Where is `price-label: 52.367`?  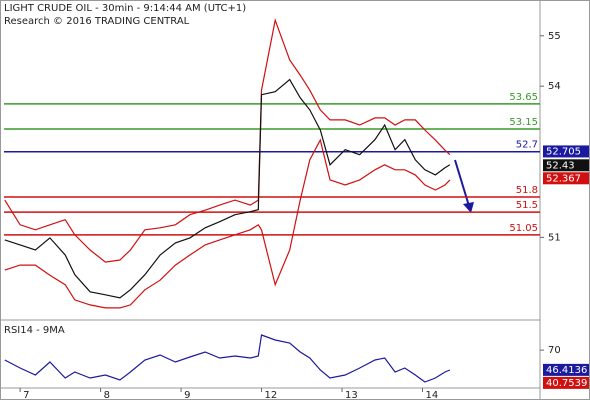
price-label: 52.367 is located at coordinates (563, 178).